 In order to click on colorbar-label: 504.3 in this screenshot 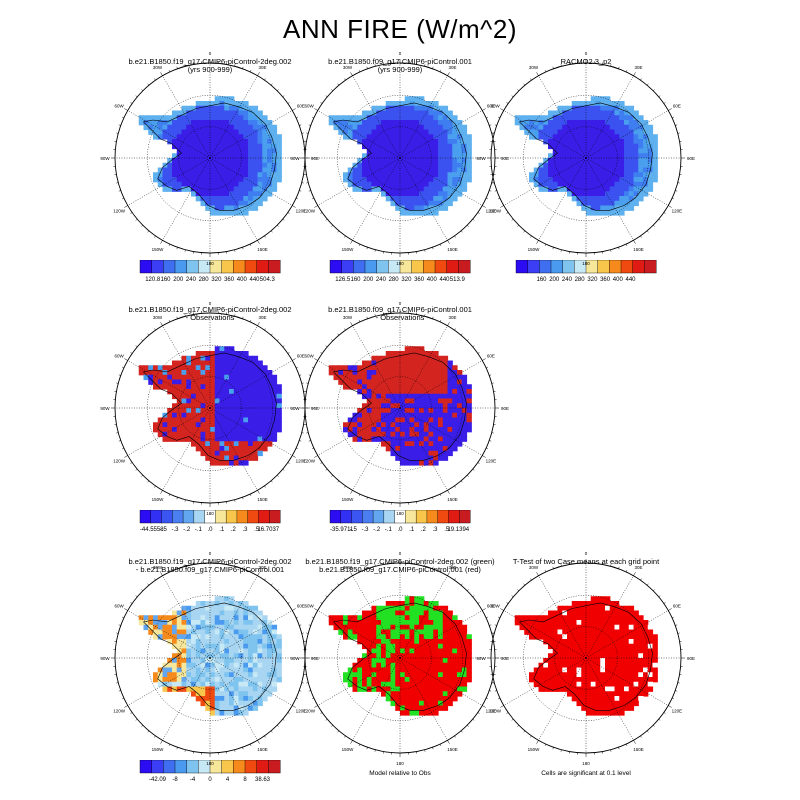, I will do `click(268, 280)`.